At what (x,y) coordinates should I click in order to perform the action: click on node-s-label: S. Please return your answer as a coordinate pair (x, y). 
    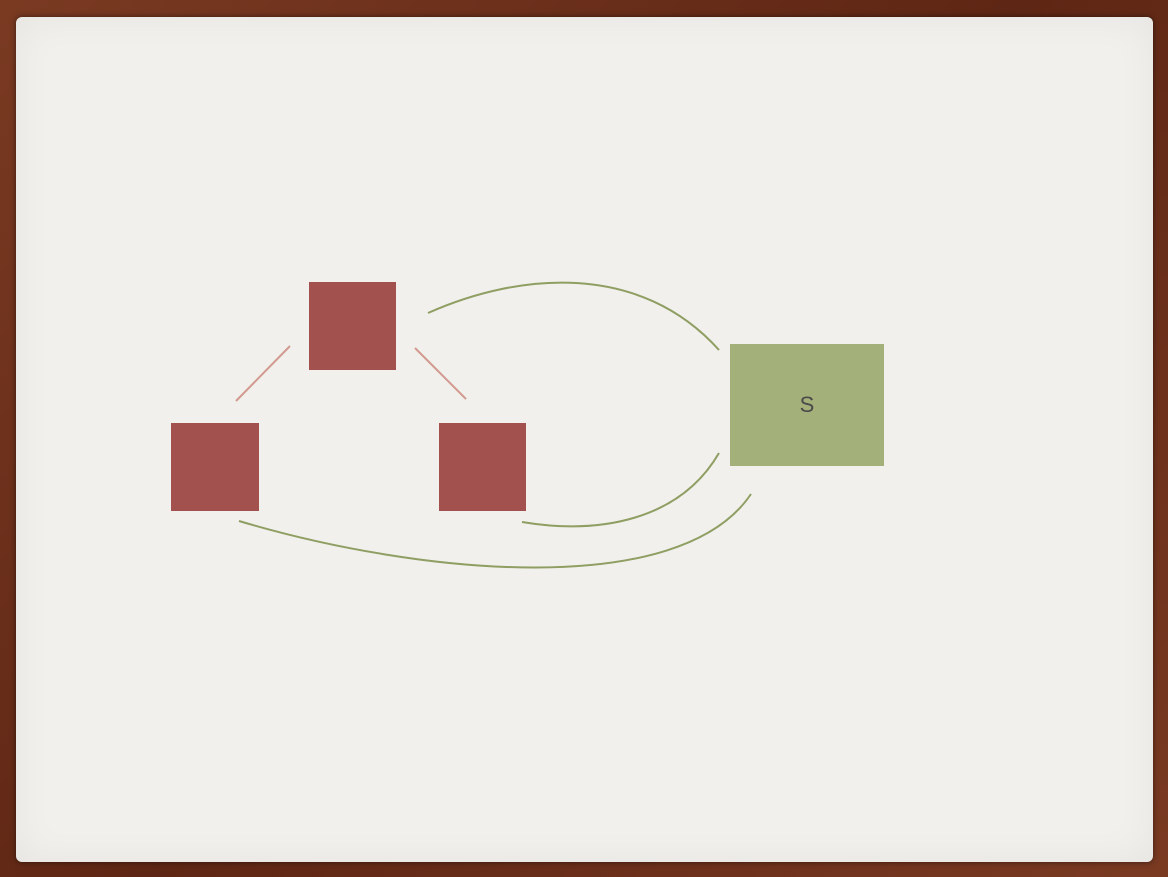
    Looking at the image, I should click on (807, 404).